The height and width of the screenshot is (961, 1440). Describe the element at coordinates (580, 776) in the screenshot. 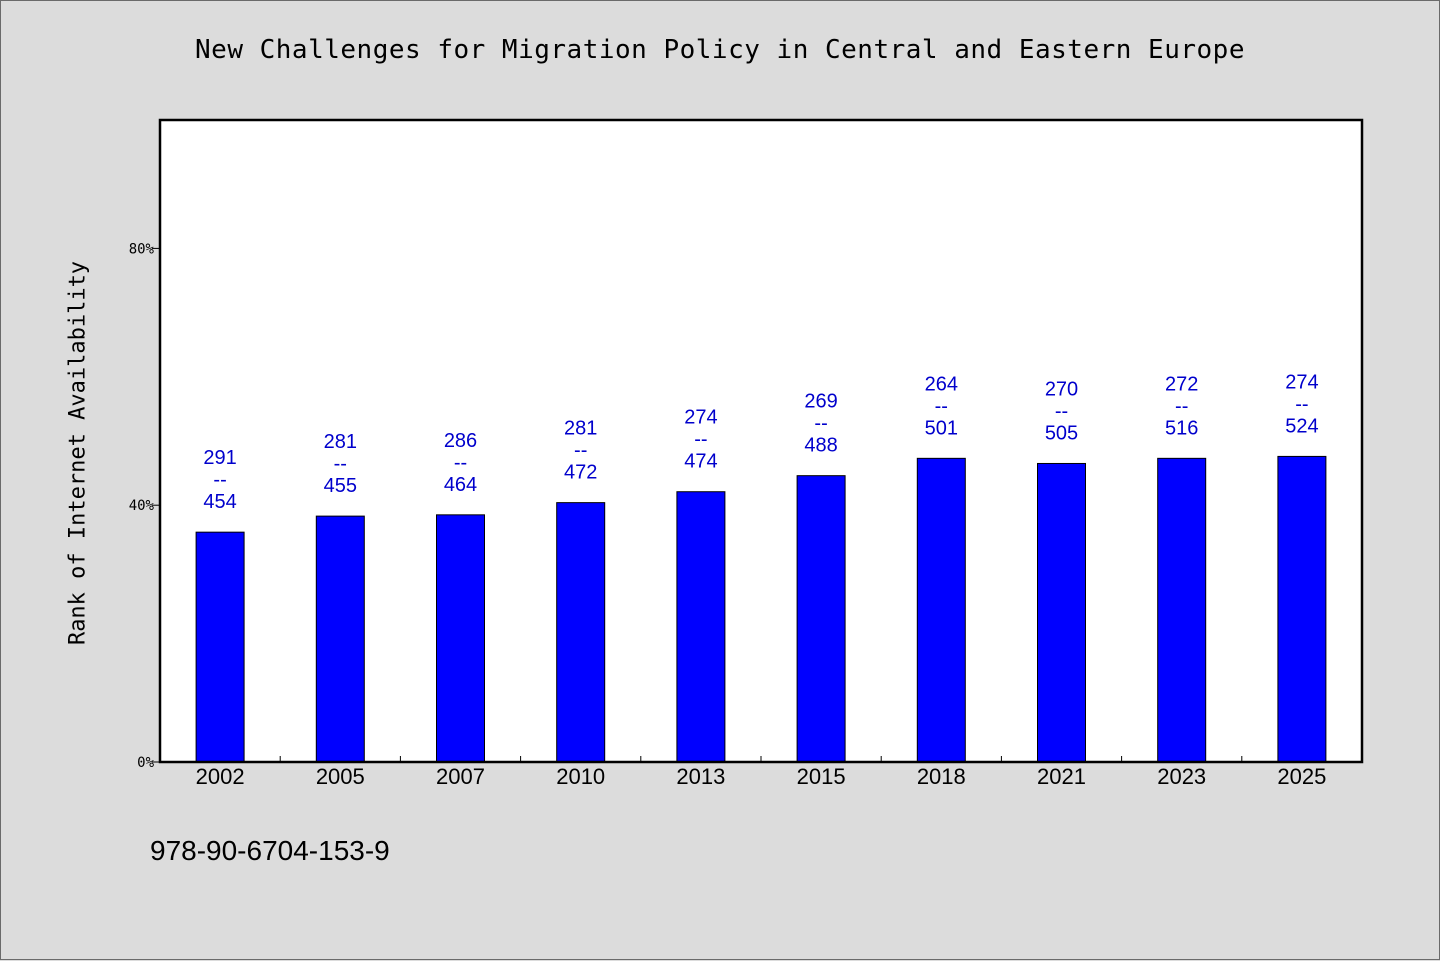

I see `x-tick-label-2010: 2010` at that location.